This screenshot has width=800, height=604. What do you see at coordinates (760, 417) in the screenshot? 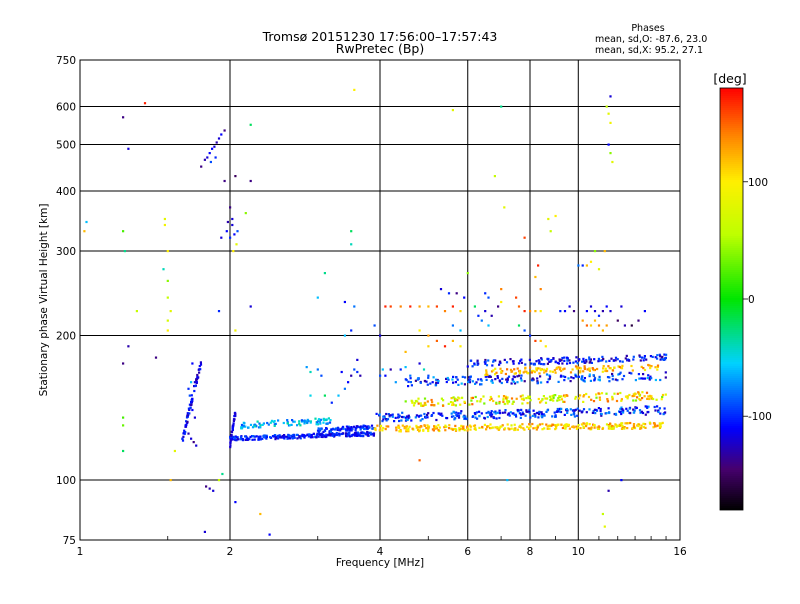
I see `colorbar-tick-label: -100` at bounding box center [760, 417].